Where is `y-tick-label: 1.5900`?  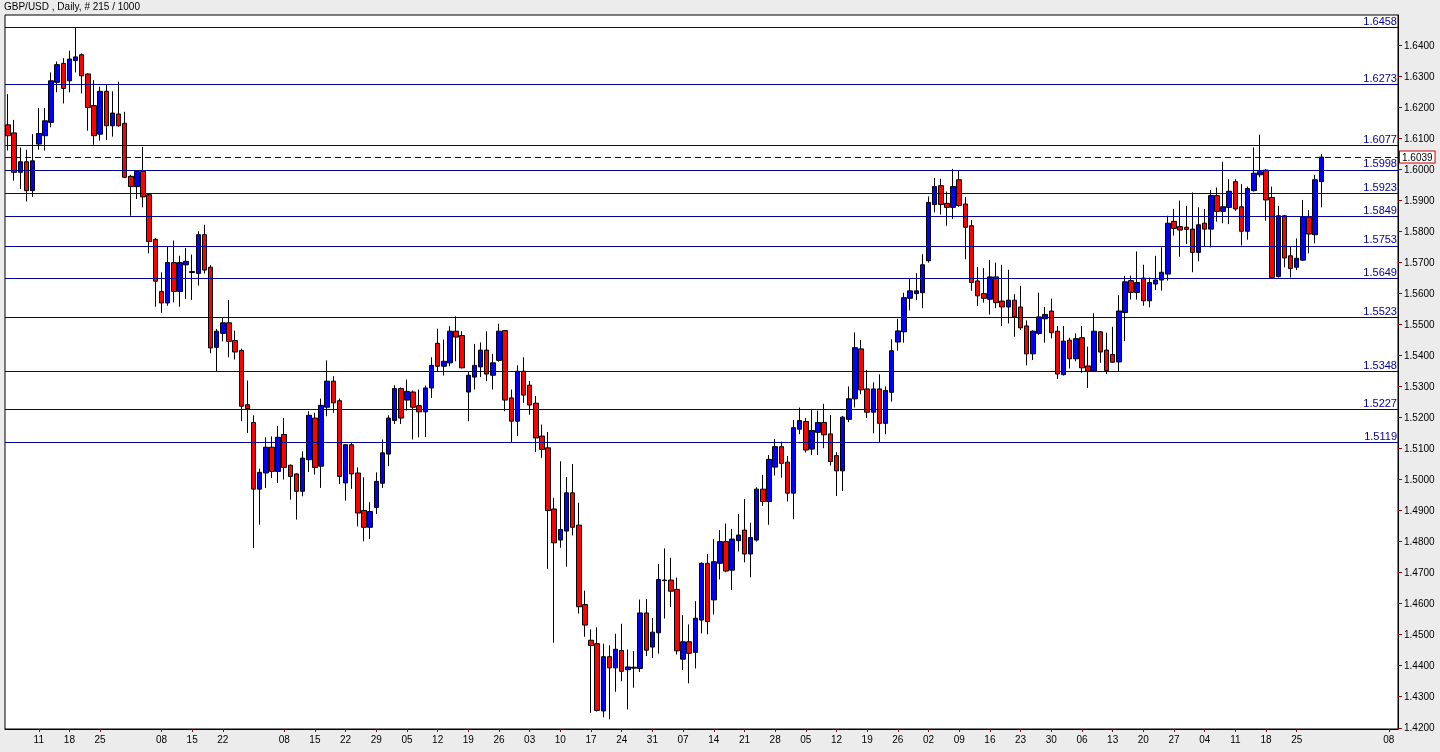
y-tick-label: 1.5900 is located at coordinates (1420, 200).